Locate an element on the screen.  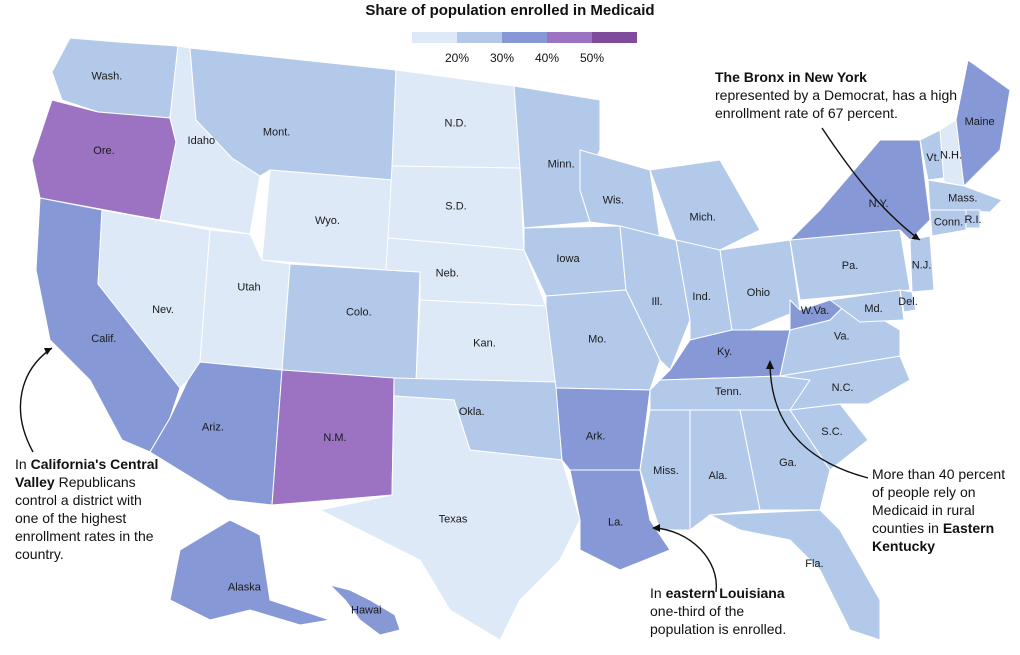
state-label: Calif. is located at coordinates (103, 339).